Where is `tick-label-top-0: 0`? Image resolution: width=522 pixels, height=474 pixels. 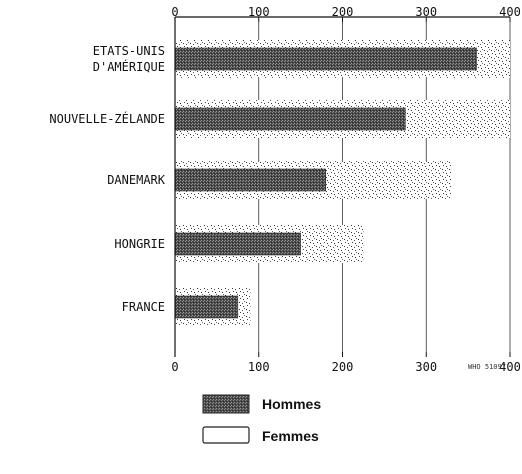 tick-label-top-0: 0 is located at coordinates (174, 12).